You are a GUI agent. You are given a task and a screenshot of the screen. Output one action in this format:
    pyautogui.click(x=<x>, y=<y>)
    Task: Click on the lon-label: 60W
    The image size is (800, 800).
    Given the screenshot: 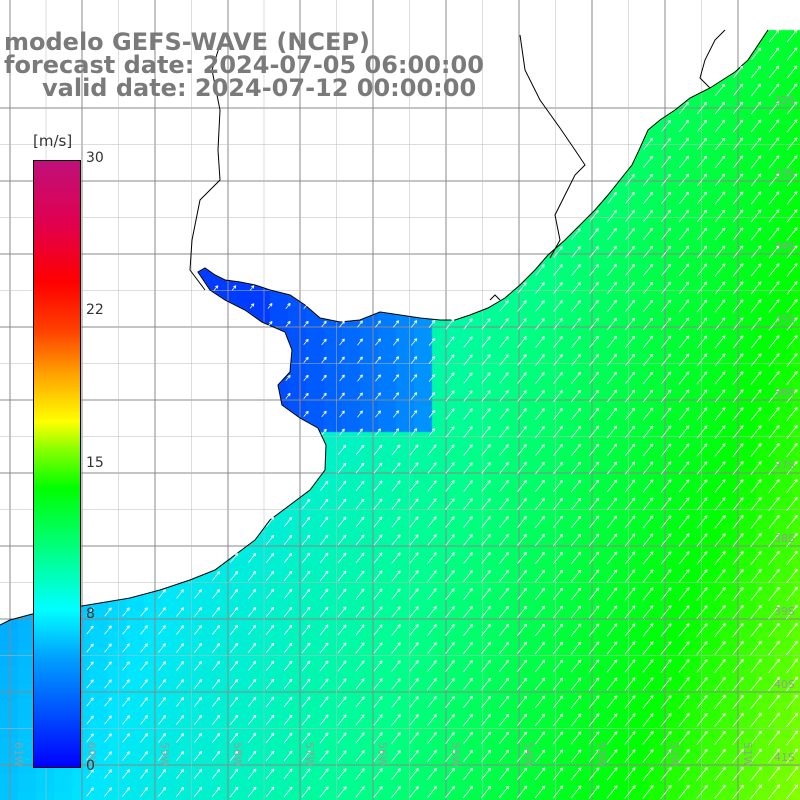 What is the action you would take?
    pyautogui.click(x=91, y=754)
    